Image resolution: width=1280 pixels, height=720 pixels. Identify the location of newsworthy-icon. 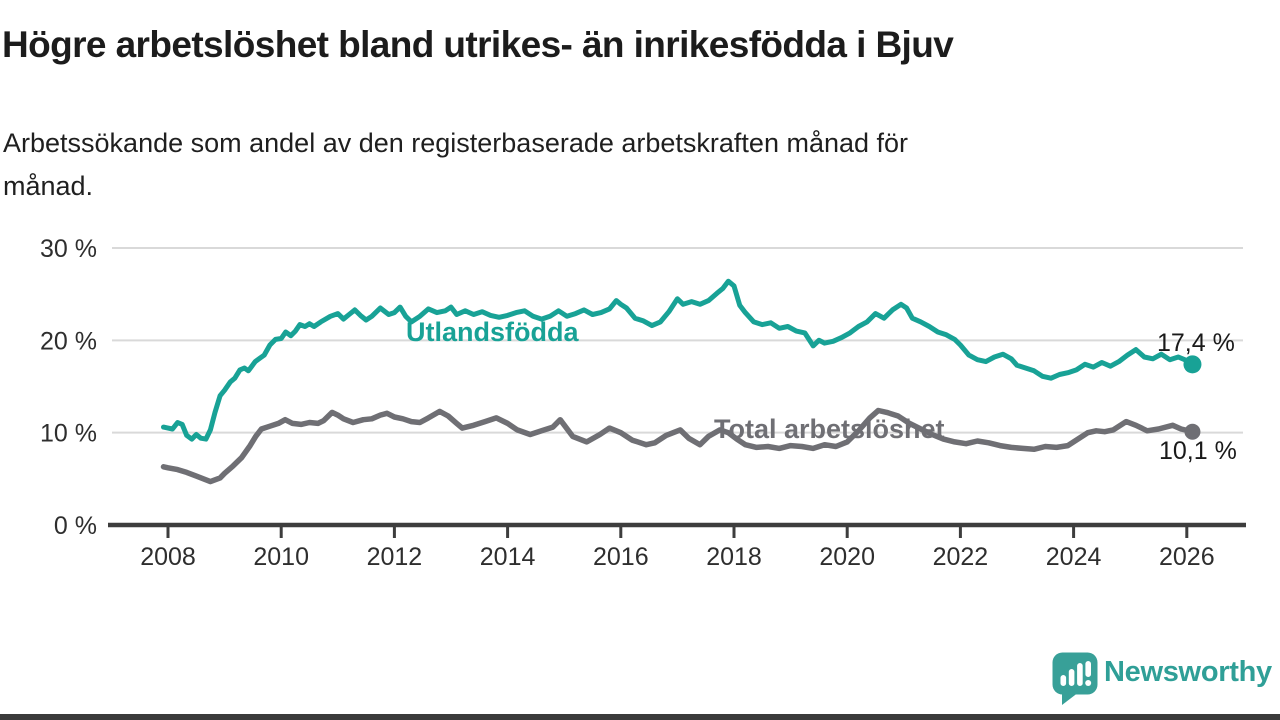
(1075, 678).